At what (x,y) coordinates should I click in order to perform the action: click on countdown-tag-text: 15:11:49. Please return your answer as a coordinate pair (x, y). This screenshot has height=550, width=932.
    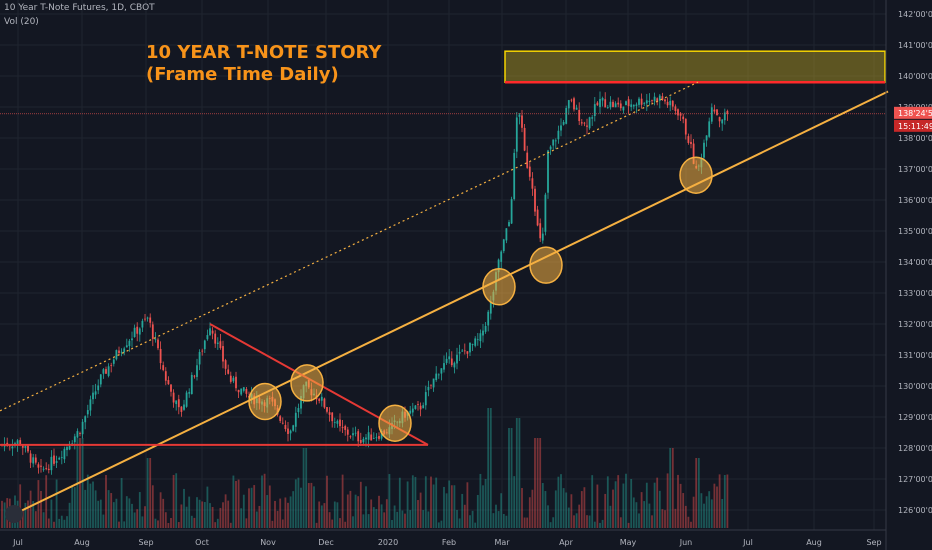
    Looking at the image, I should click on (915, 126).